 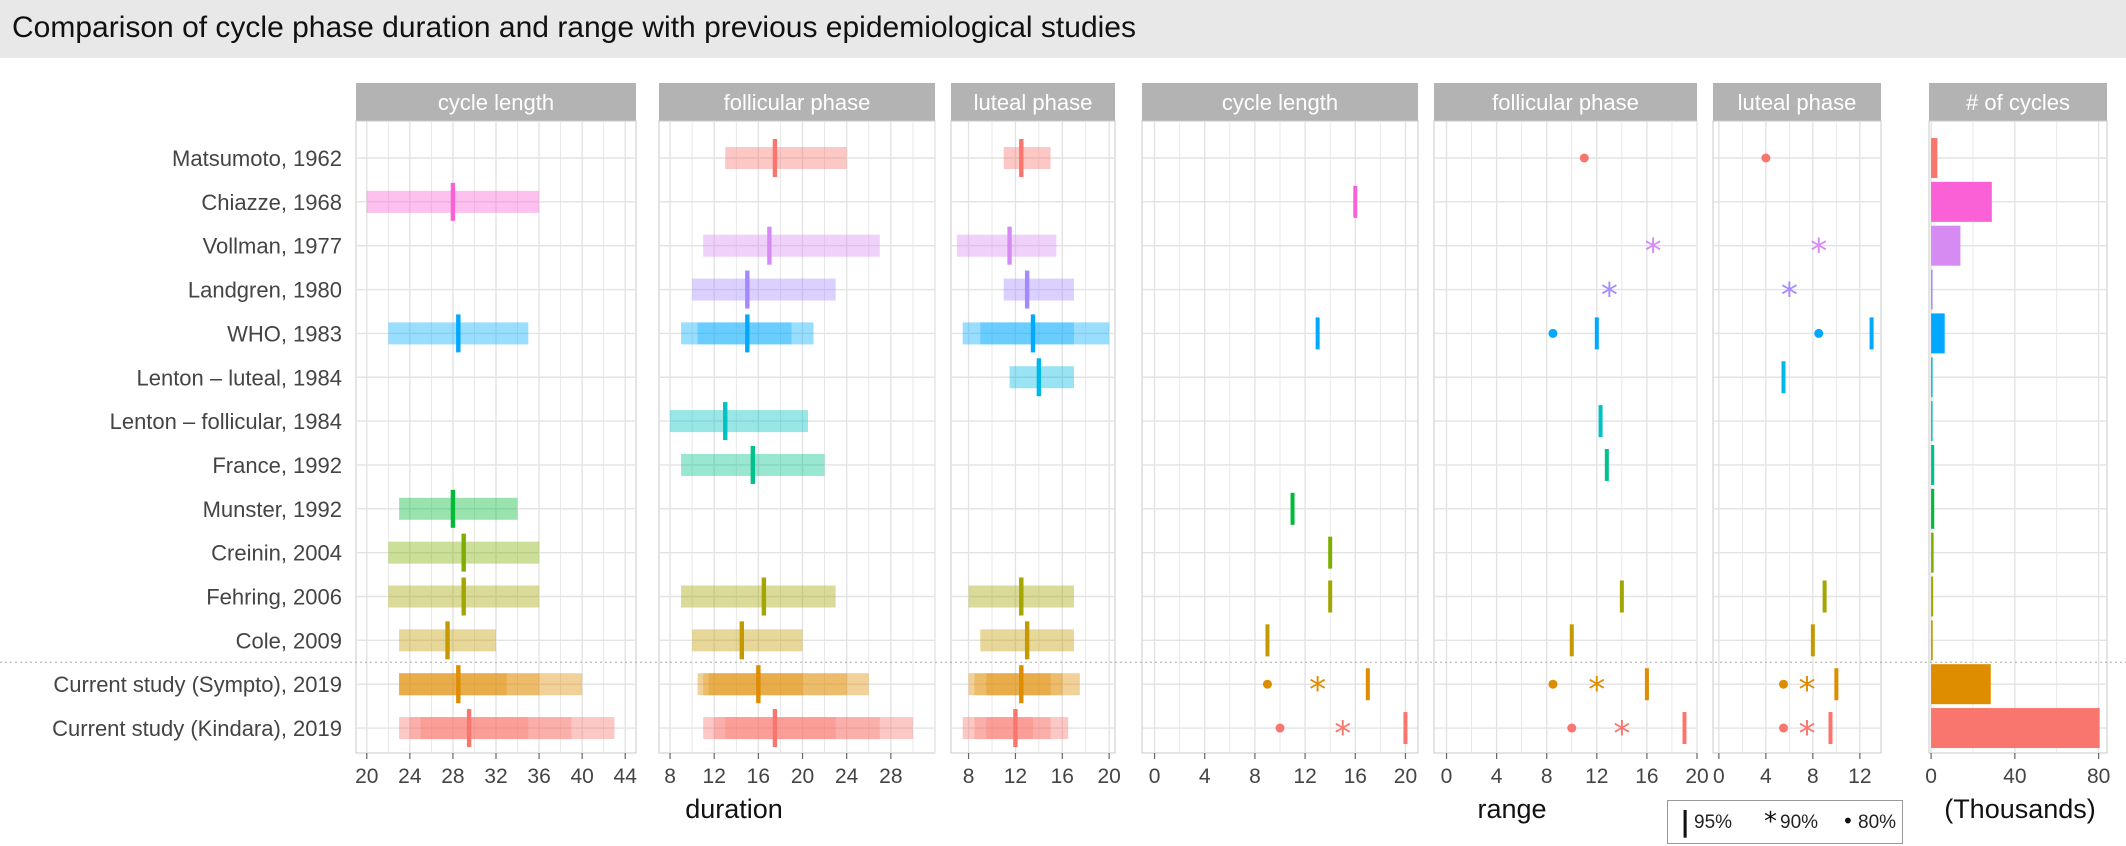 What do you see at coordinates (284, 333) in the screenshot?
I see `study-label: WHO, 1983` at bounding box center [284, 333].